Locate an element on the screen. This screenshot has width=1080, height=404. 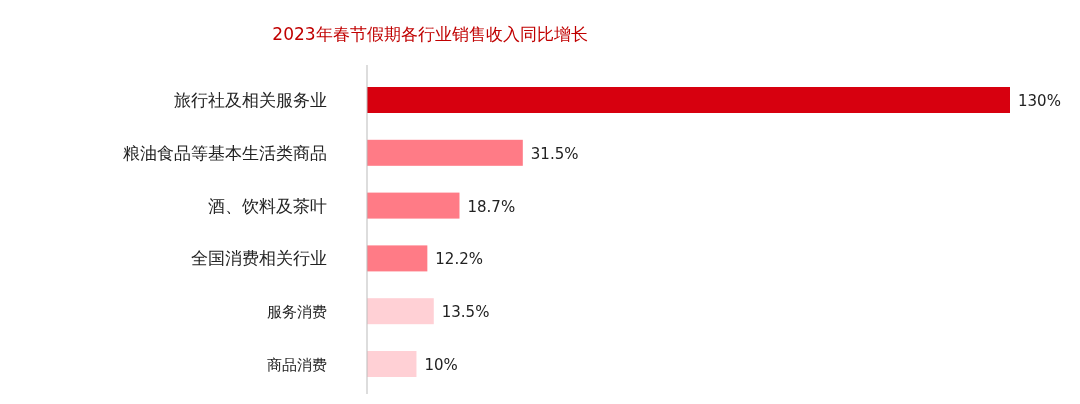
y-tick-label: 粮油食品等基本生活类商品 is located at coordinates (225, 152).